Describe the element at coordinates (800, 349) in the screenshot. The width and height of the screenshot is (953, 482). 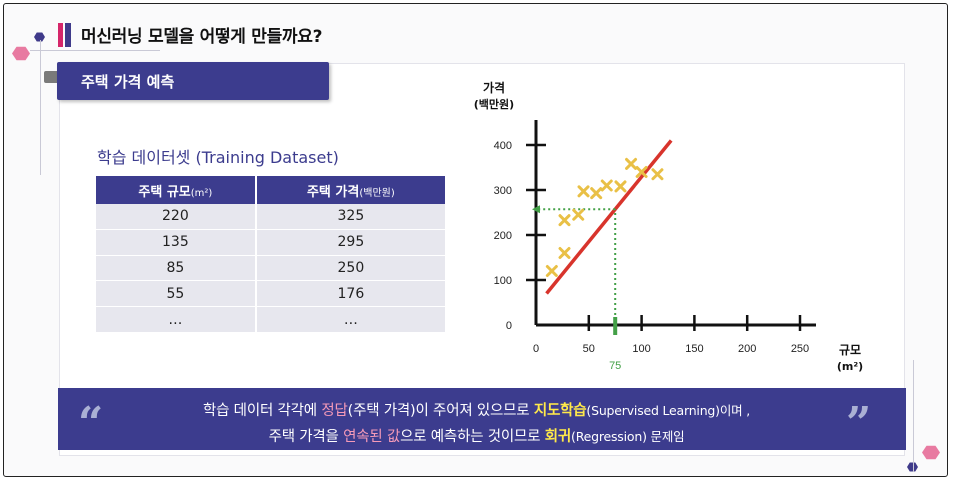
I see `x-tick-label: 250` at that location.